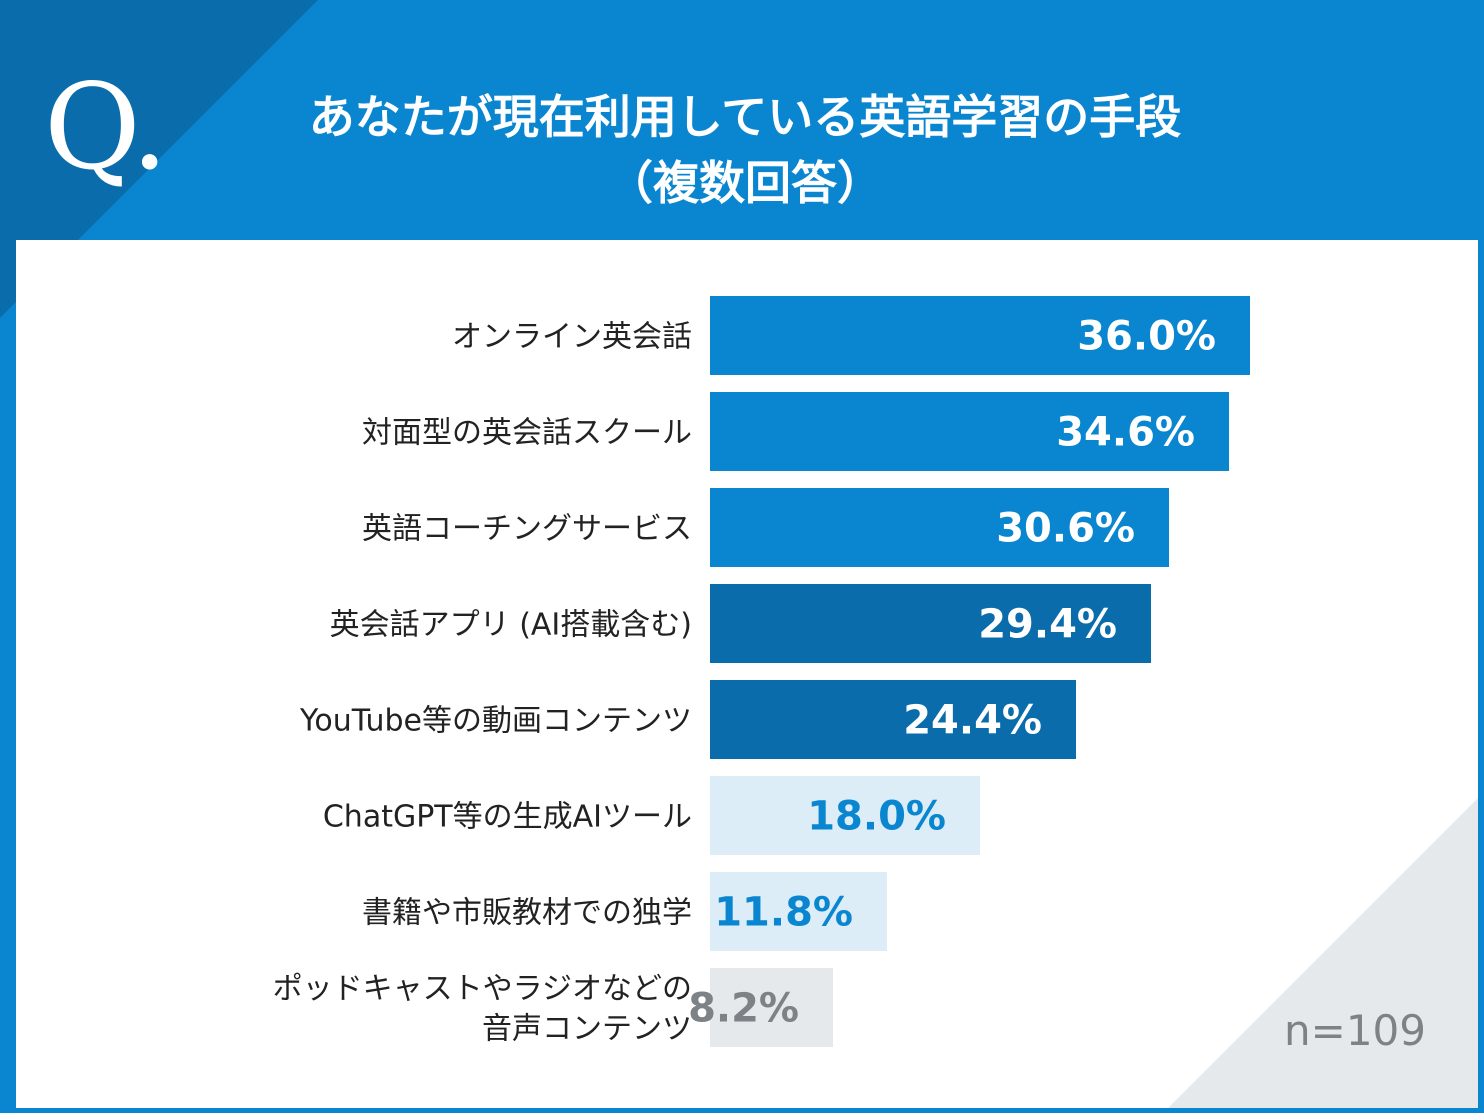  Describe the element at coordinates (1065, 529) in the screenshot. I see `bar-value-label-3: 30.6%` at that location.